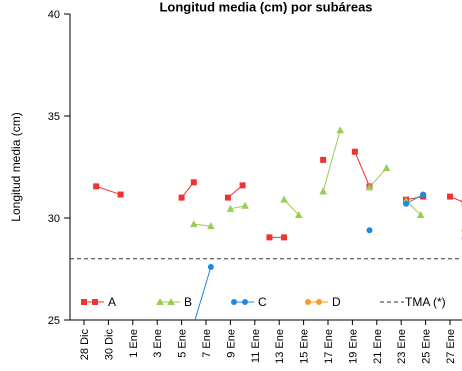 Image resolution: width=462 pixels, height=371 pixels. What do you see at coordinates (353, 346) in the screenshot?
I see `x-tick-label: 19 Ene` at bounding box center [353, 346].